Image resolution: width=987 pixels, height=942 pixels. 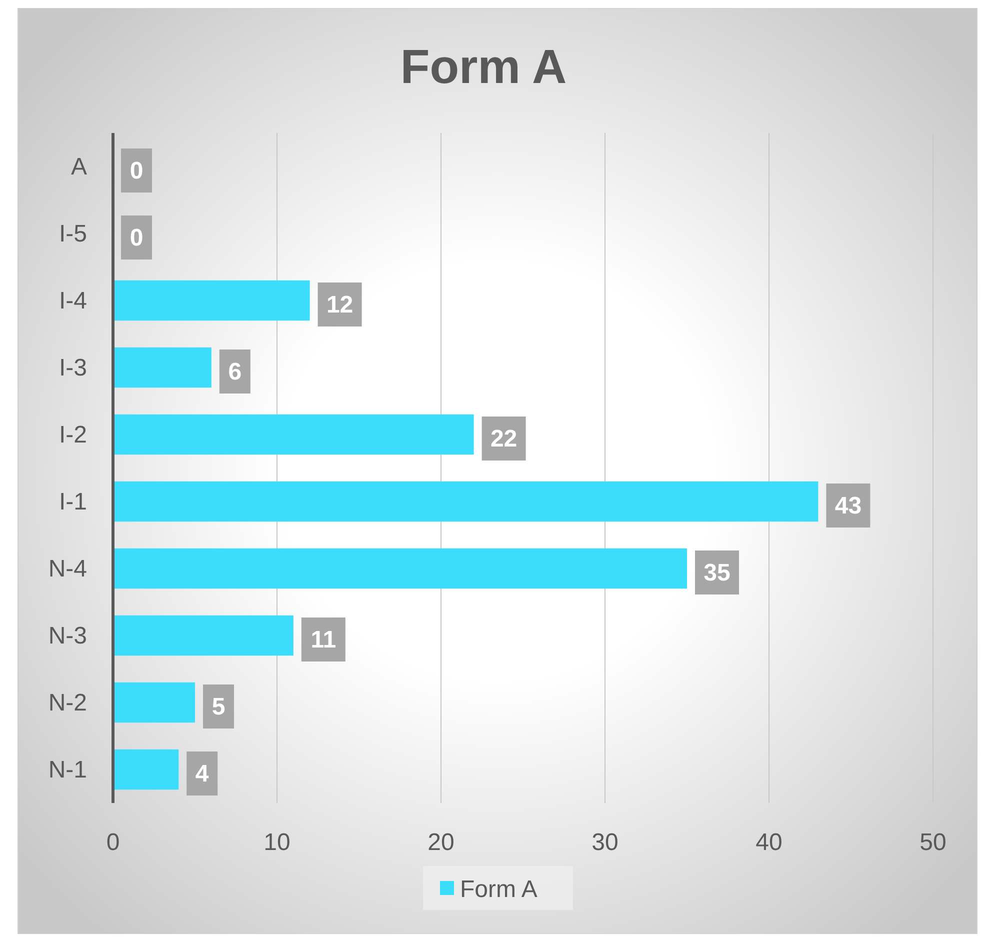 I want to click on data-label: 12, so click(x=340, y=305).